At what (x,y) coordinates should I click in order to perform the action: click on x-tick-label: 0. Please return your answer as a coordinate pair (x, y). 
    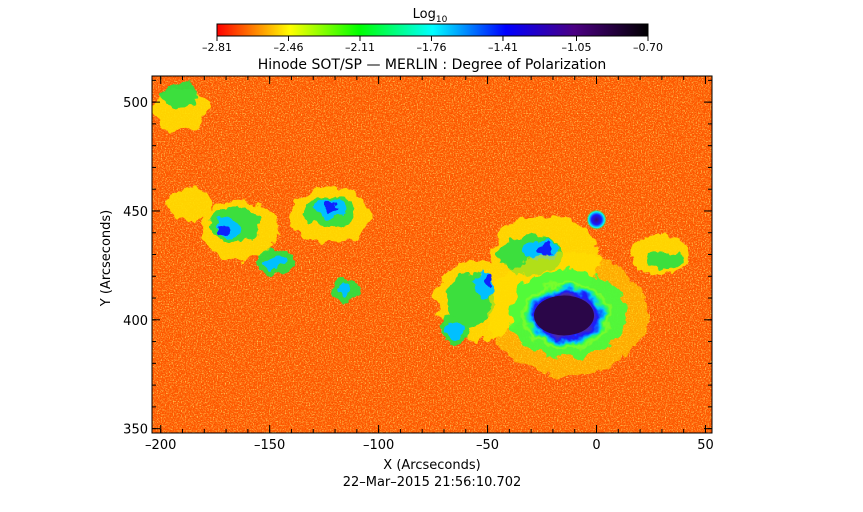
    Looking at the image, I should click on (596, 445).